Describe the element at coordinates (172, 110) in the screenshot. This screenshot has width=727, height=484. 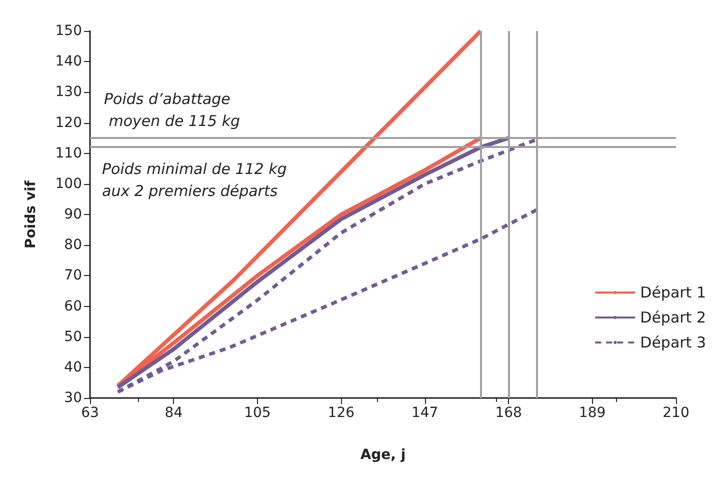
I see `annotation: Poids d’abattage moyen de 115 kg` at that location.